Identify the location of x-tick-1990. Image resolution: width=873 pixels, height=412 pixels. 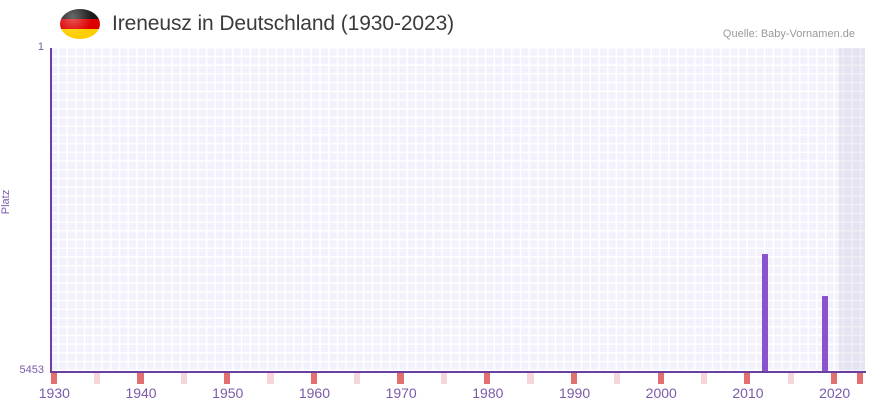
(574, 378).